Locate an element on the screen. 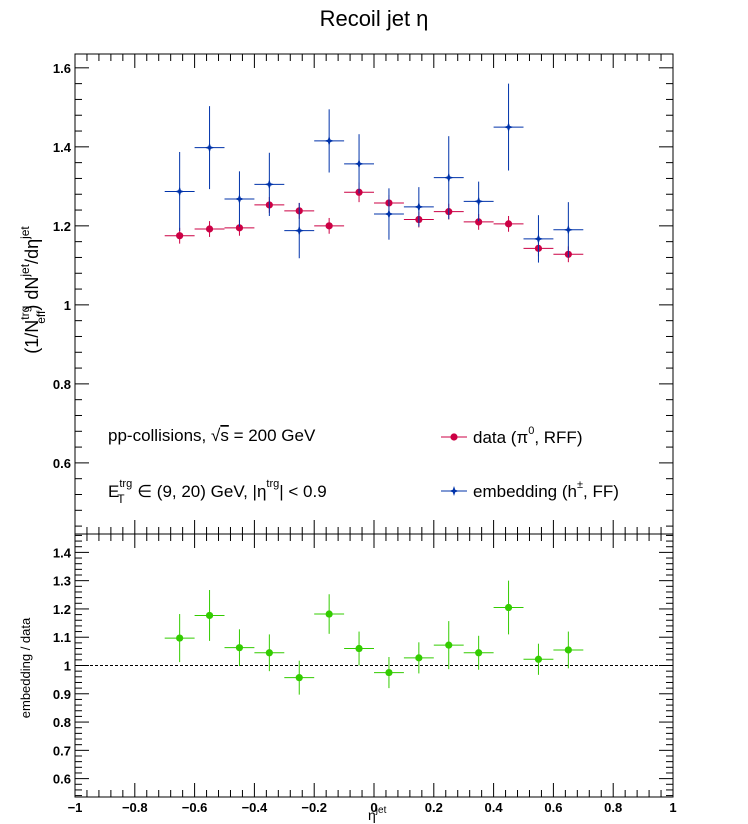 This screenshot has height=824, width=748. x-tick-label: 1 is located at coordinates (672, 807).